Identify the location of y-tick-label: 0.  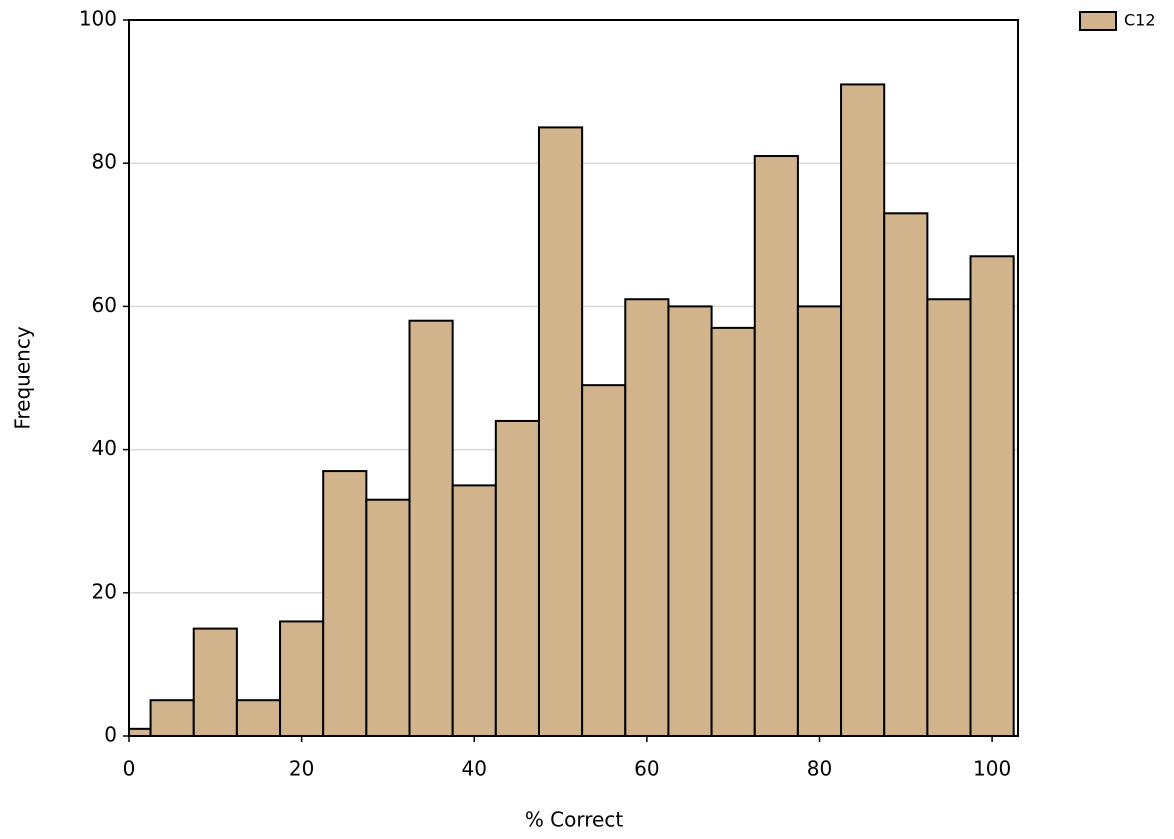
(110, 735).